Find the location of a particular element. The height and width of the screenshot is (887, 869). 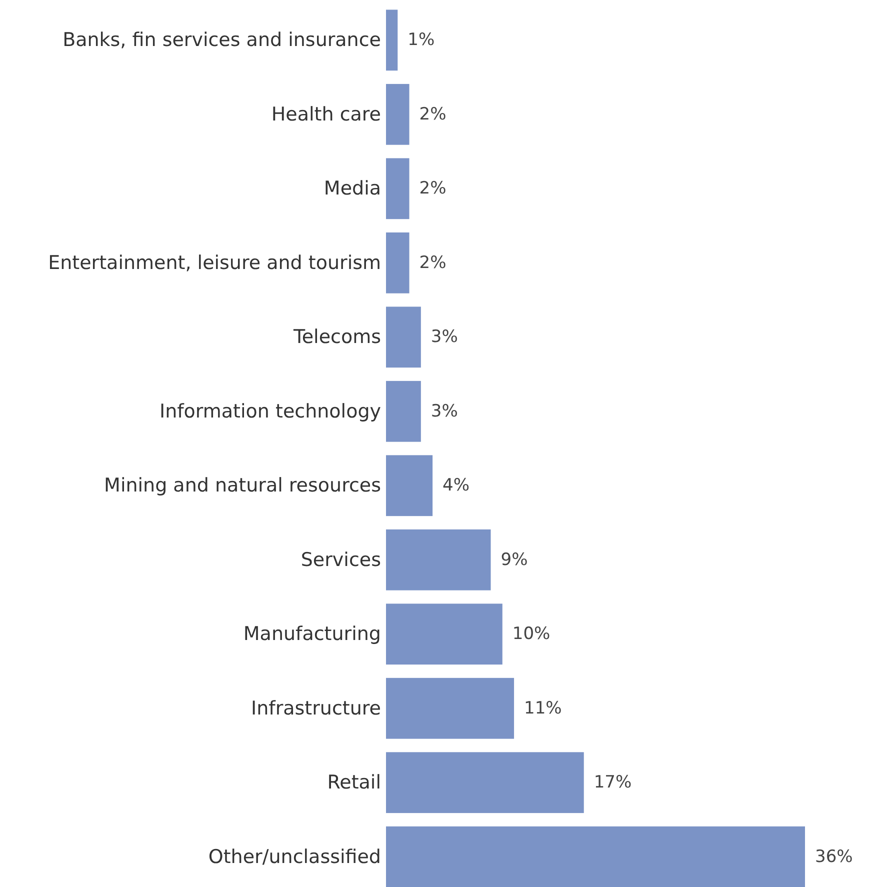

data-label: 1% is located at coordinates (421, 40).